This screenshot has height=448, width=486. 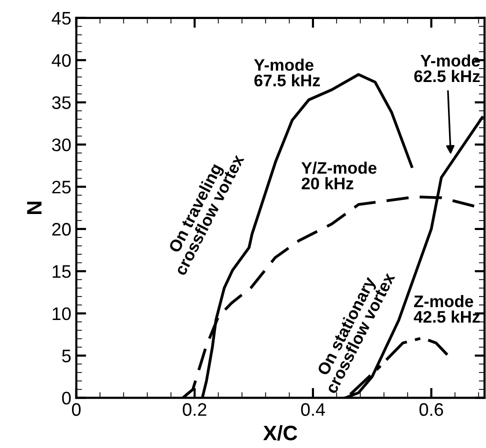 I want to click on y-tick-label: 0, so click(x=66, y=398).